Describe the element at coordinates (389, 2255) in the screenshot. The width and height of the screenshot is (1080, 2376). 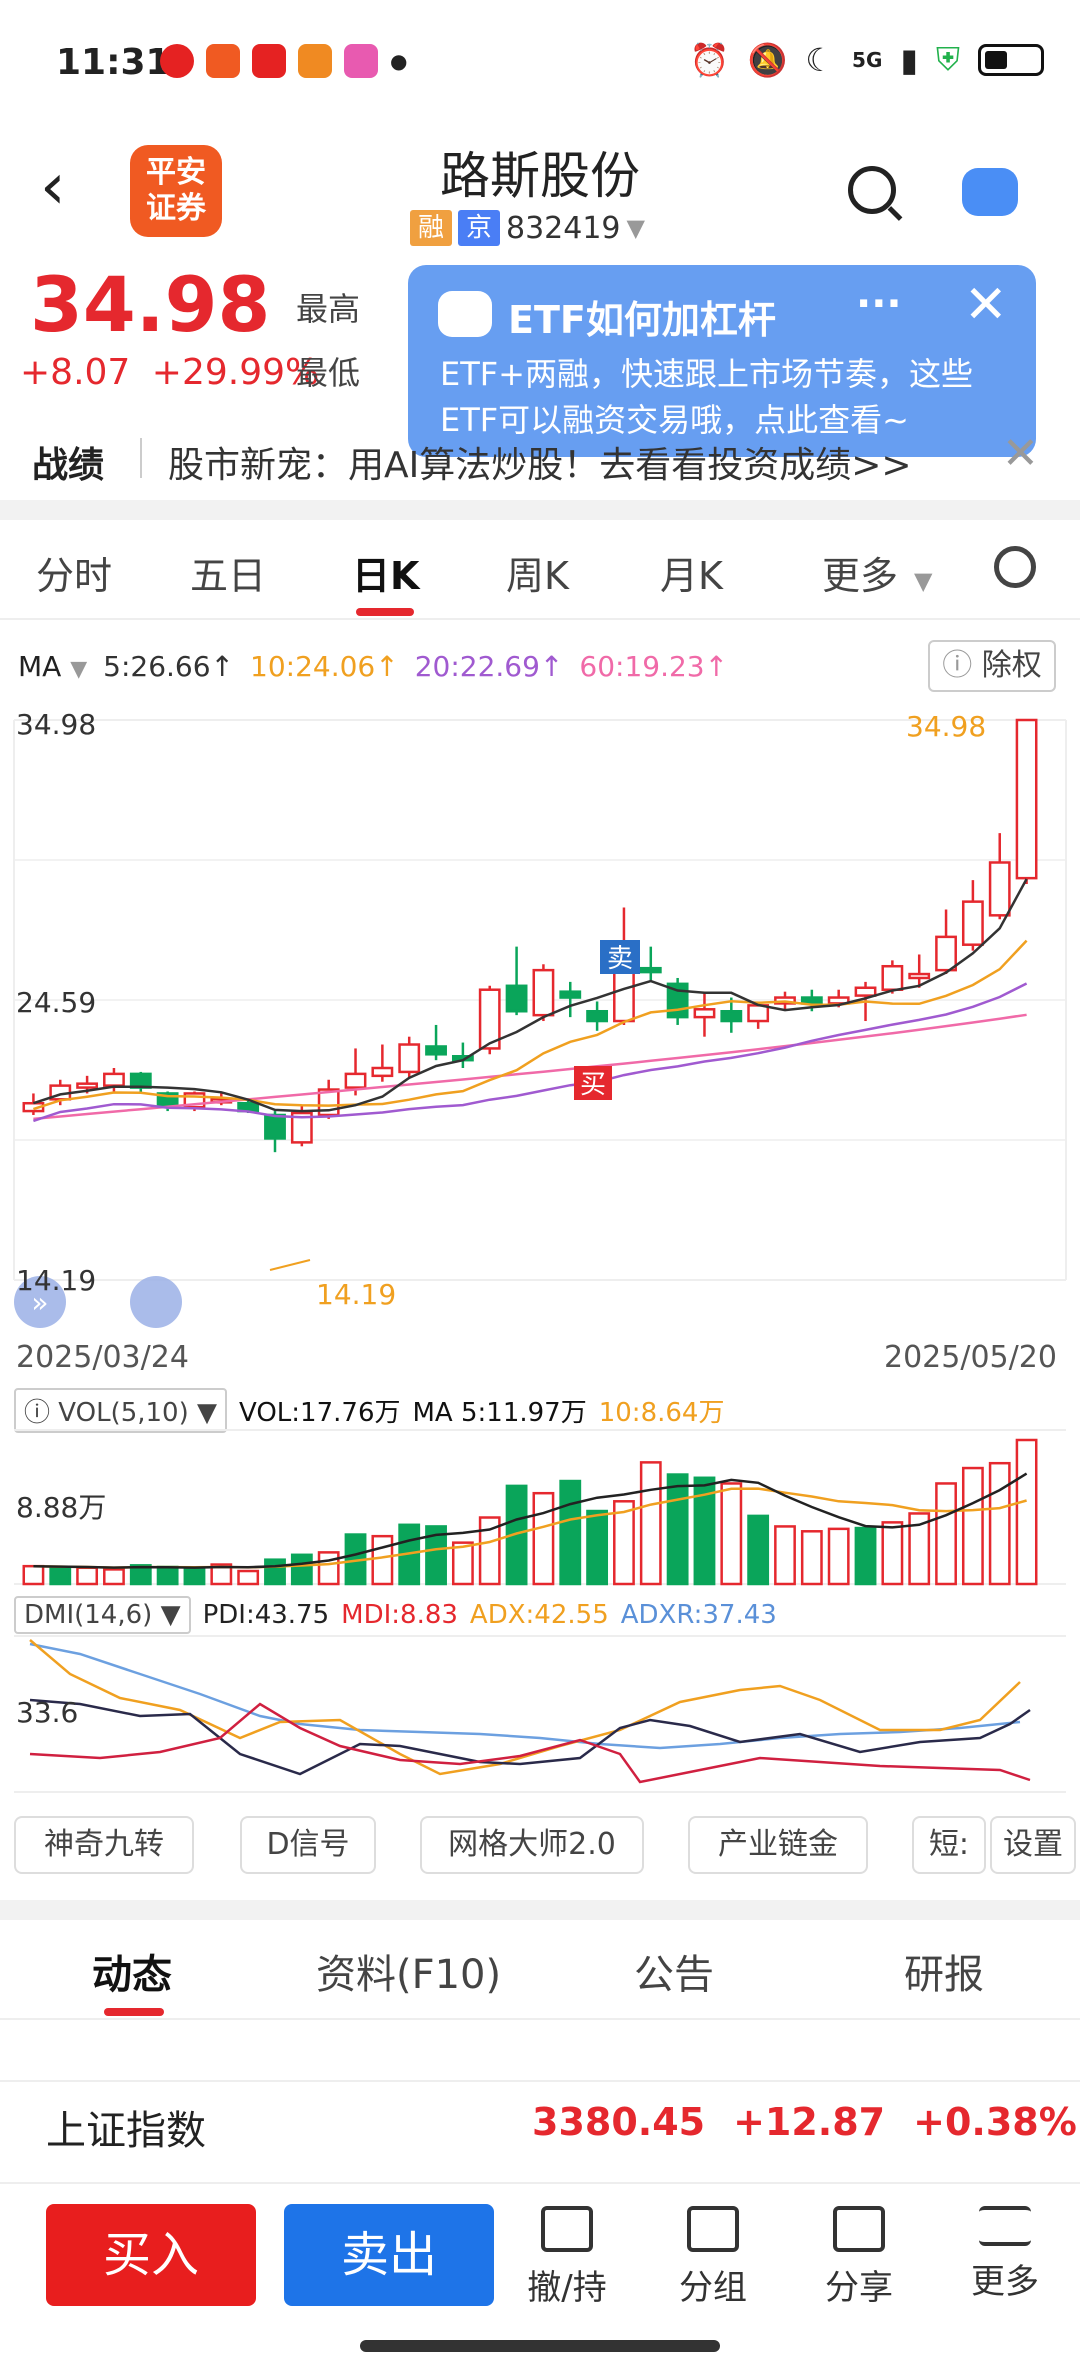
I see `sell-button: 卖出` at that location.